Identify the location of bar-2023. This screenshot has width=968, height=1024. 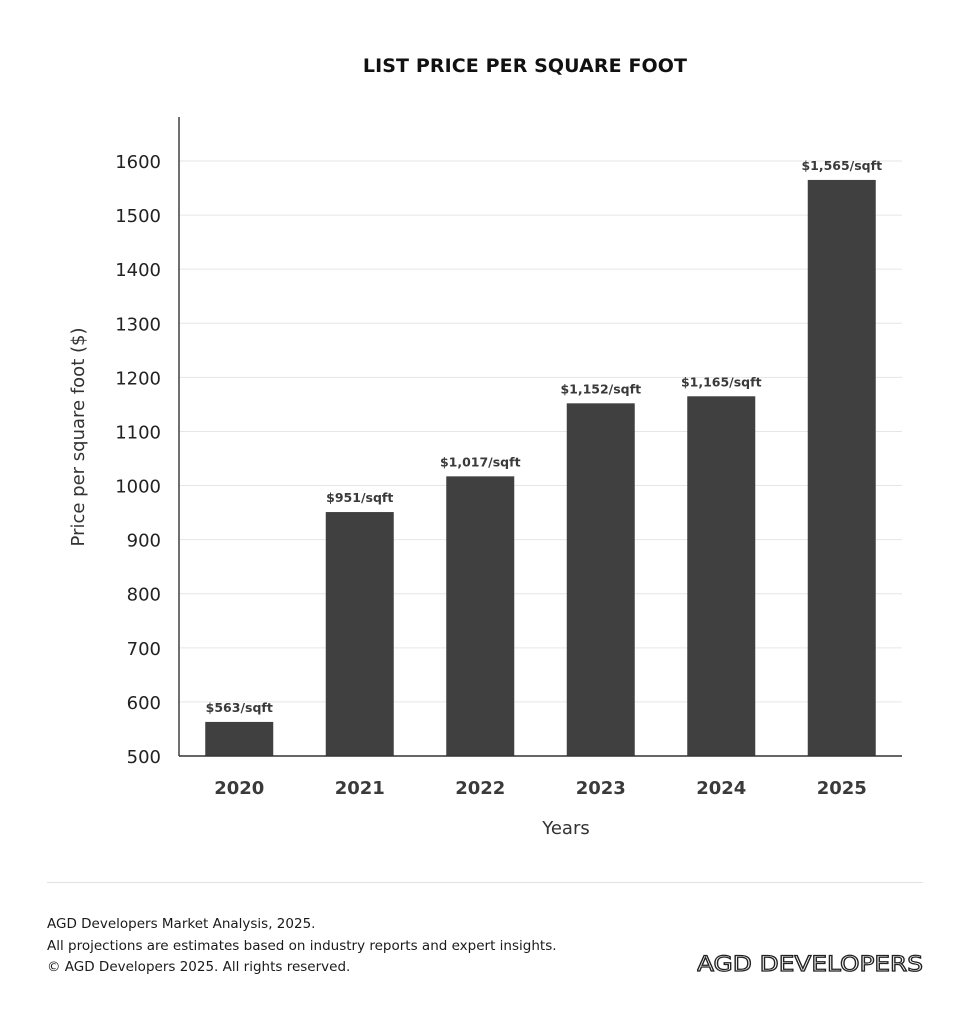
(600, 579).